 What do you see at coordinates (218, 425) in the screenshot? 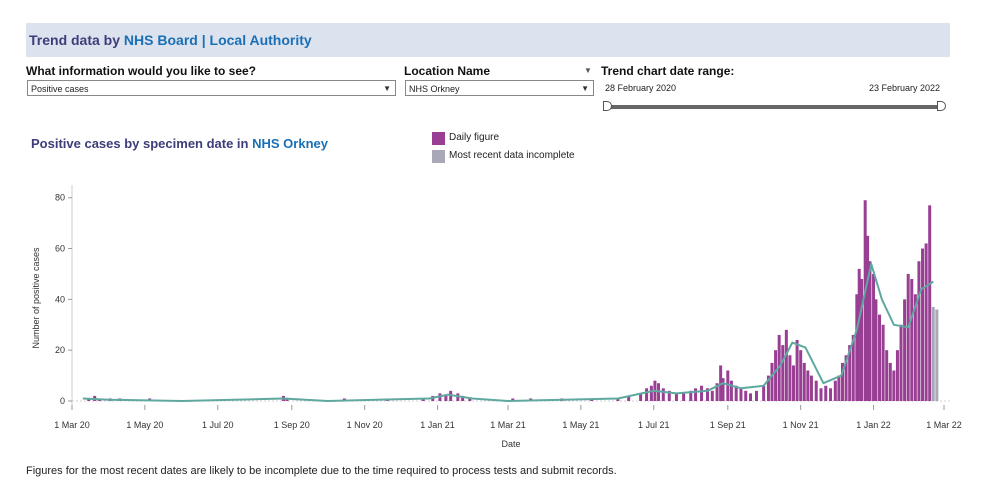
I see `x-tick-label: 1 Jul 20` at bounding box center [218, 425].